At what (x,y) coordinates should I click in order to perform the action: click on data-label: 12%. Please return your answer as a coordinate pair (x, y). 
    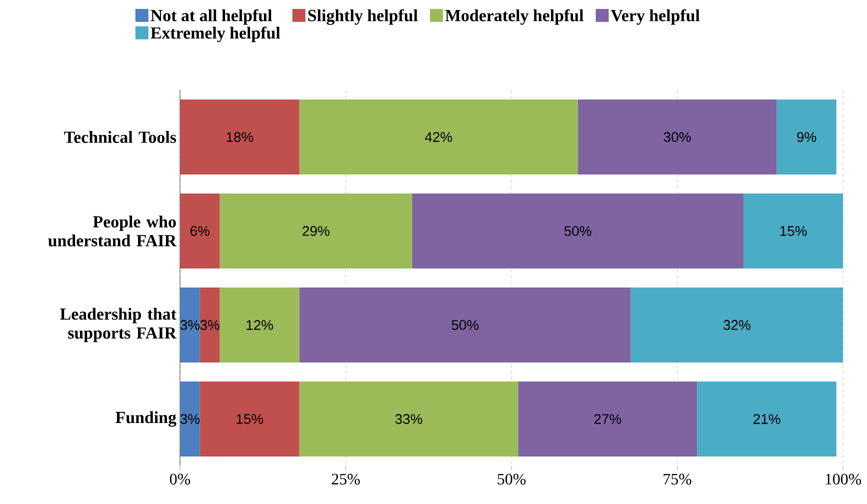
    Looking at the image, I should click on (260, 325).